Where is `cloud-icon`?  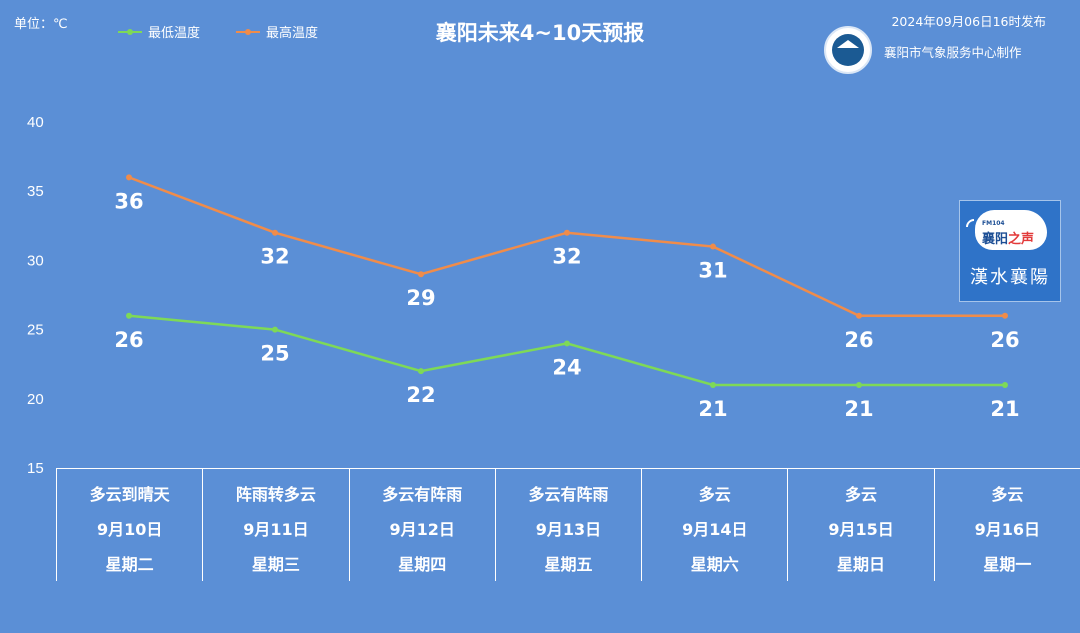
cloud-icon is located at coordinates (1011, 230).